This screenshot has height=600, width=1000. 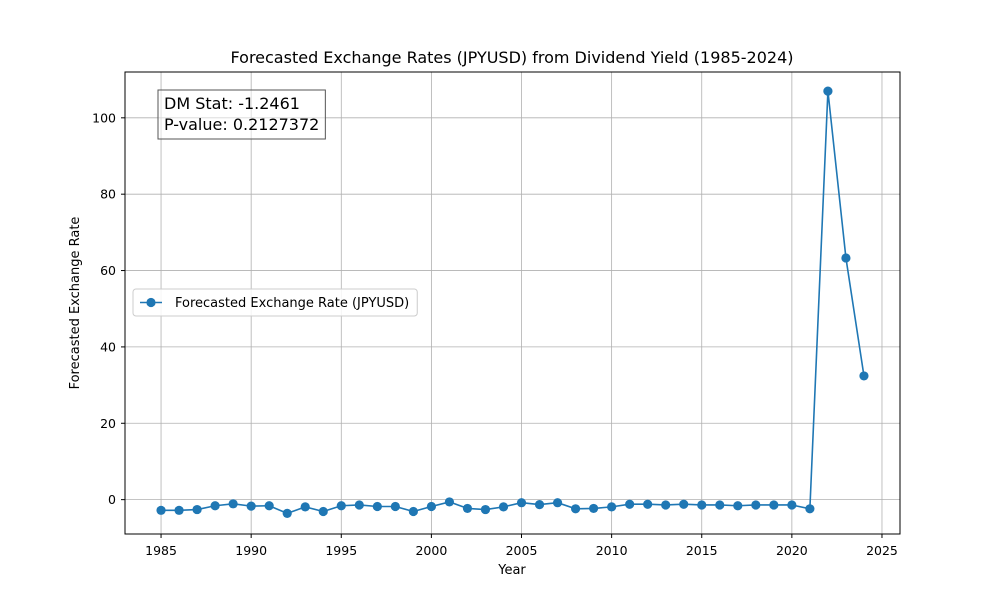 I want to click on p-value-text: P-value: 0.2127372, so click(x=241, y=124).